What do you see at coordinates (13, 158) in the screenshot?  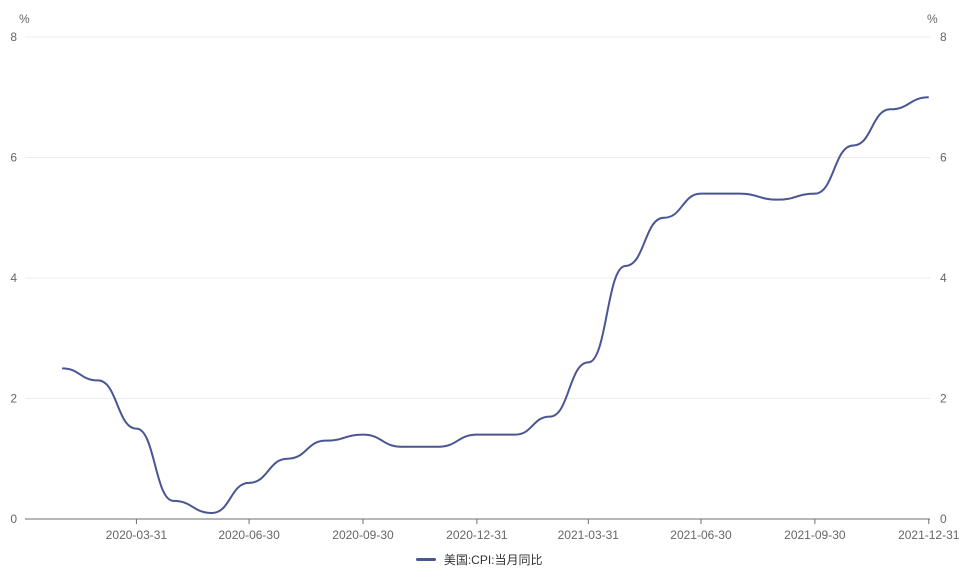 I see `y-tick-label-left: 6` at bounding box center [13, 158].